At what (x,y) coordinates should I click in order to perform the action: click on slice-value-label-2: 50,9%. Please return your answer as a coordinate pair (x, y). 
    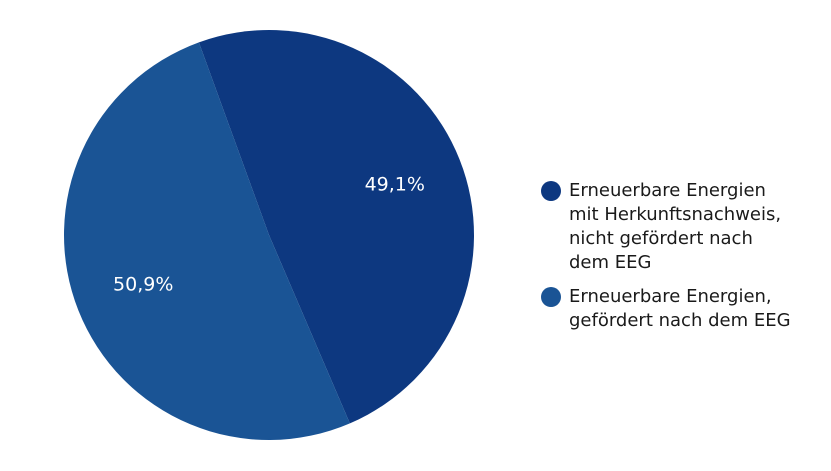
    Looking at the image, I should click on (143, 284).